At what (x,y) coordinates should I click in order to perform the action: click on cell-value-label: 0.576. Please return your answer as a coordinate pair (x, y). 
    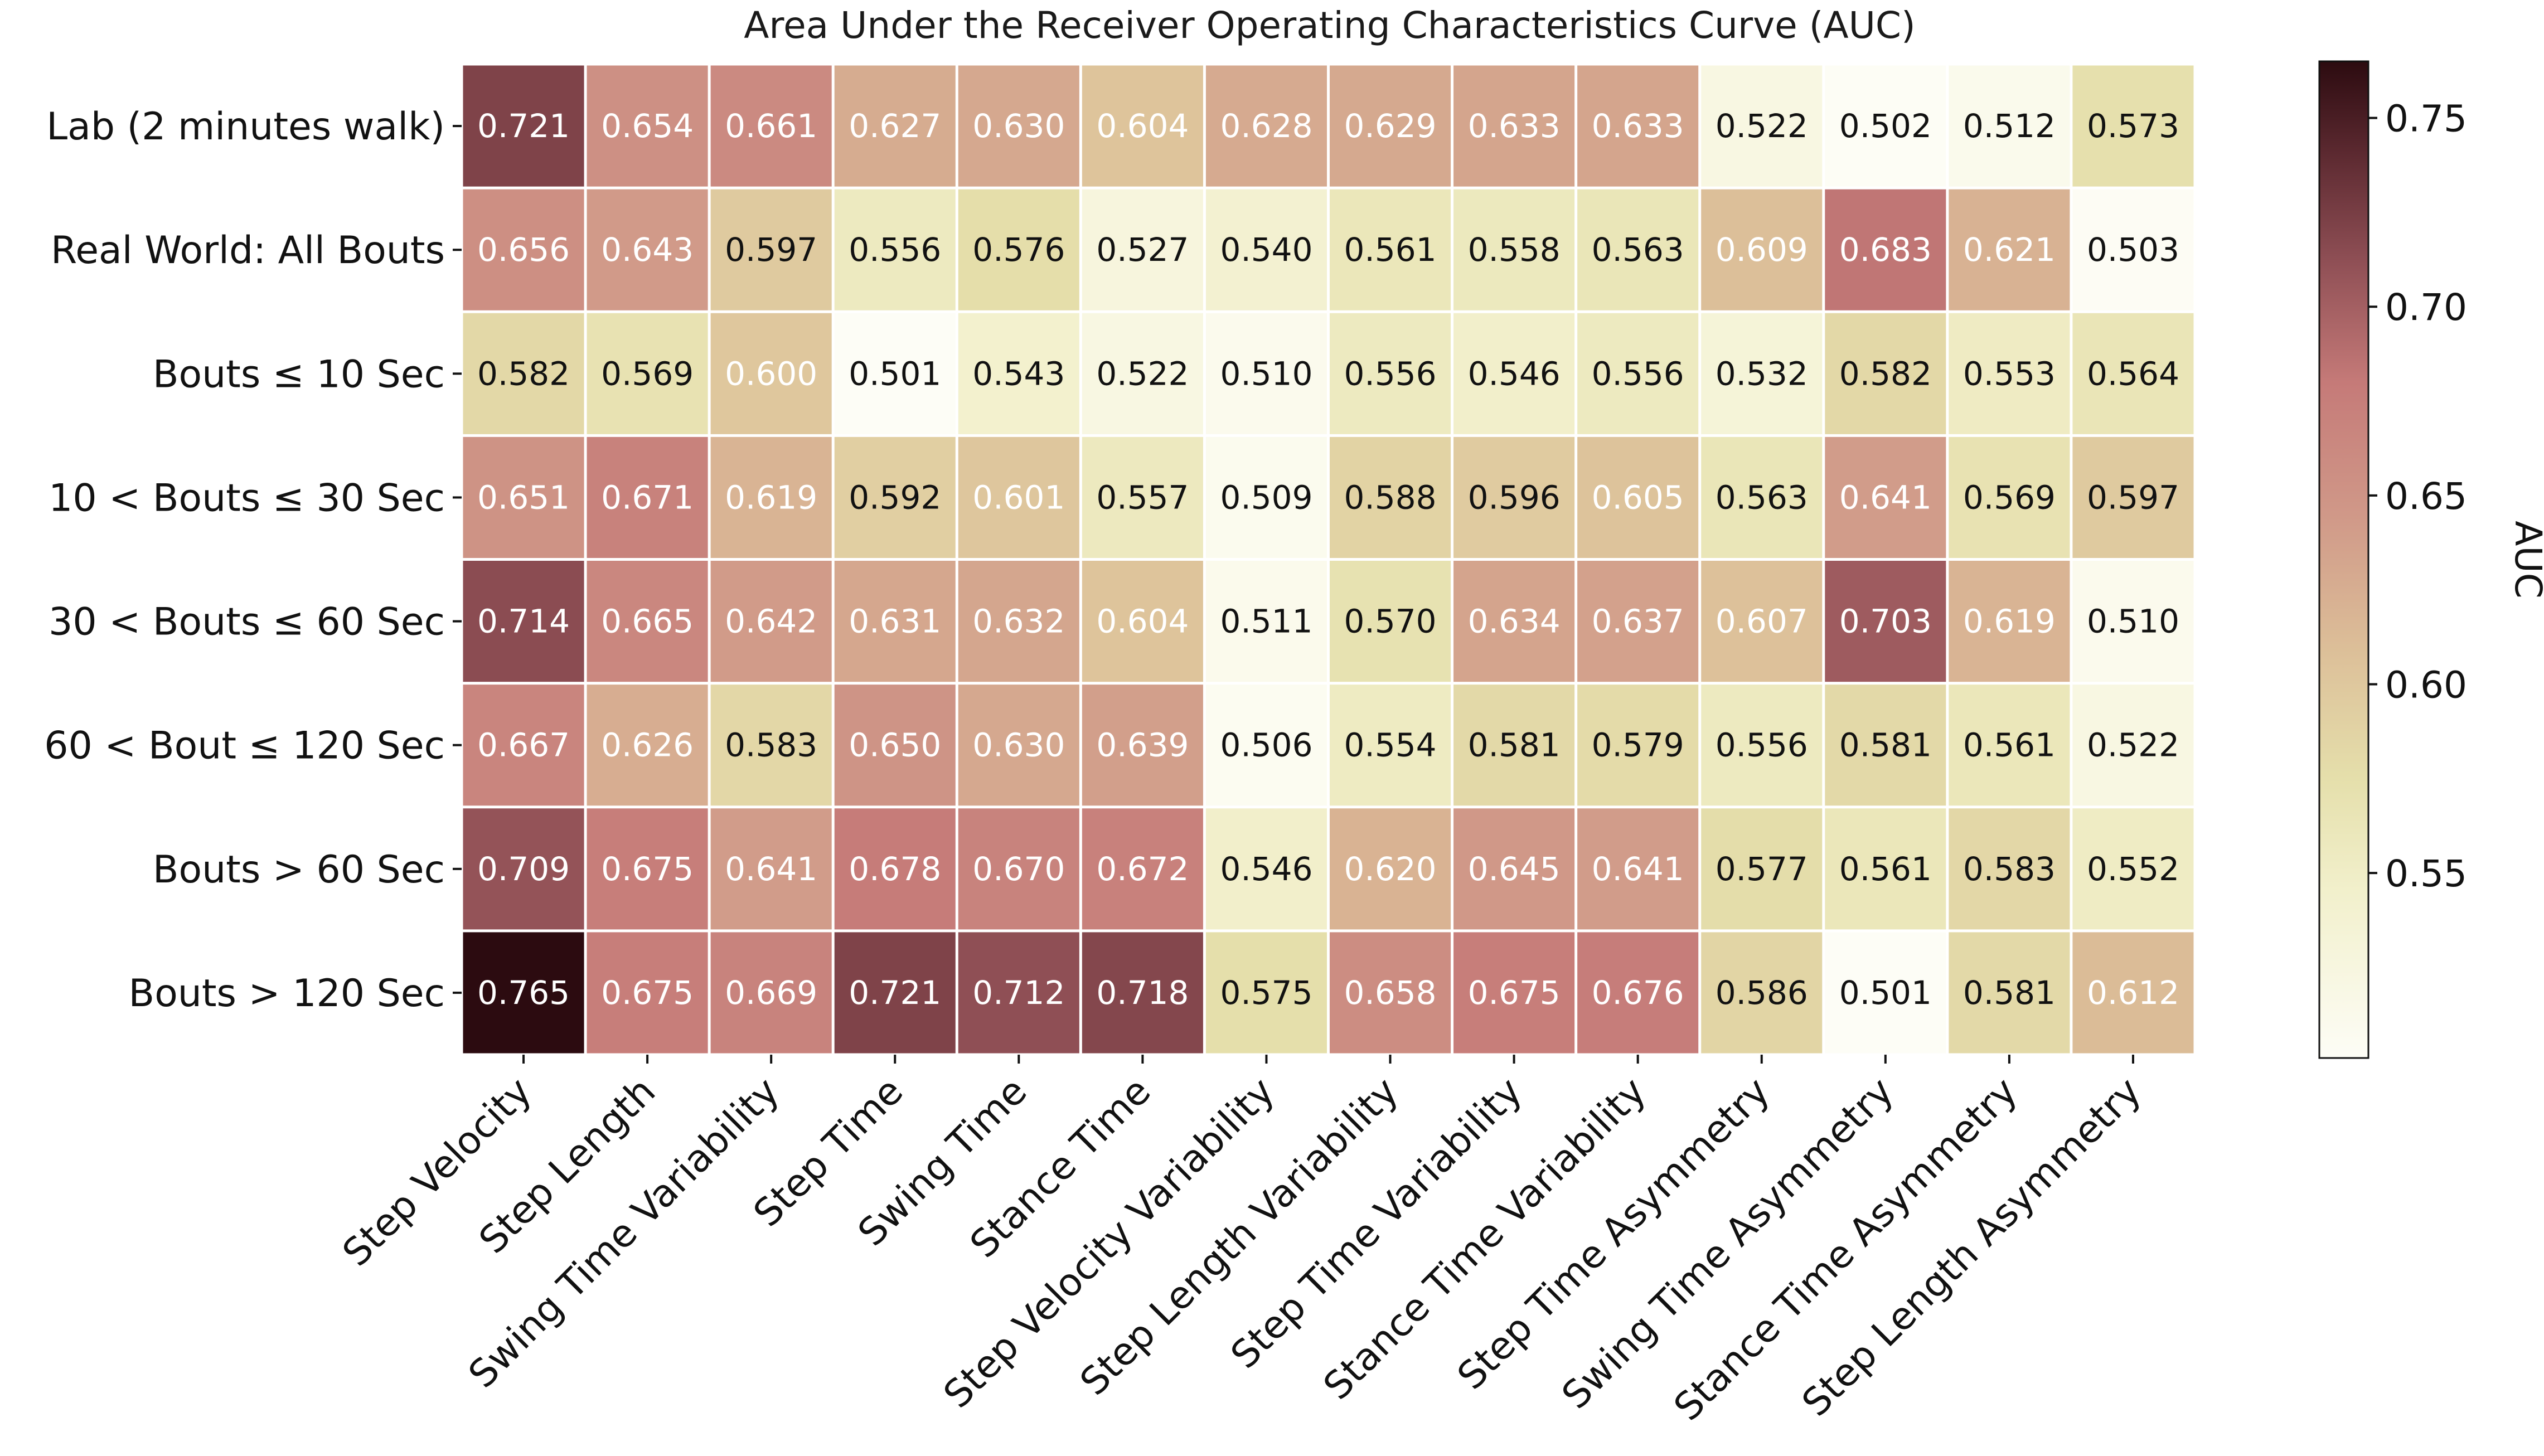
    Looking at the image, I should click on (1018, 250).